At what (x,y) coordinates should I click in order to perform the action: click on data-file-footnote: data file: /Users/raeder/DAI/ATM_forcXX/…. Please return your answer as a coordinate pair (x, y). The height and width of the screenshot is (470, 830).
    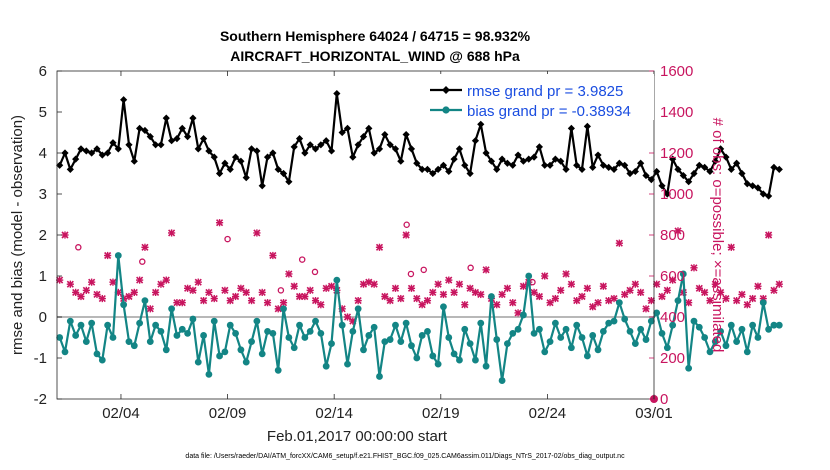
    Looking at the image, I should click on (405, 456).